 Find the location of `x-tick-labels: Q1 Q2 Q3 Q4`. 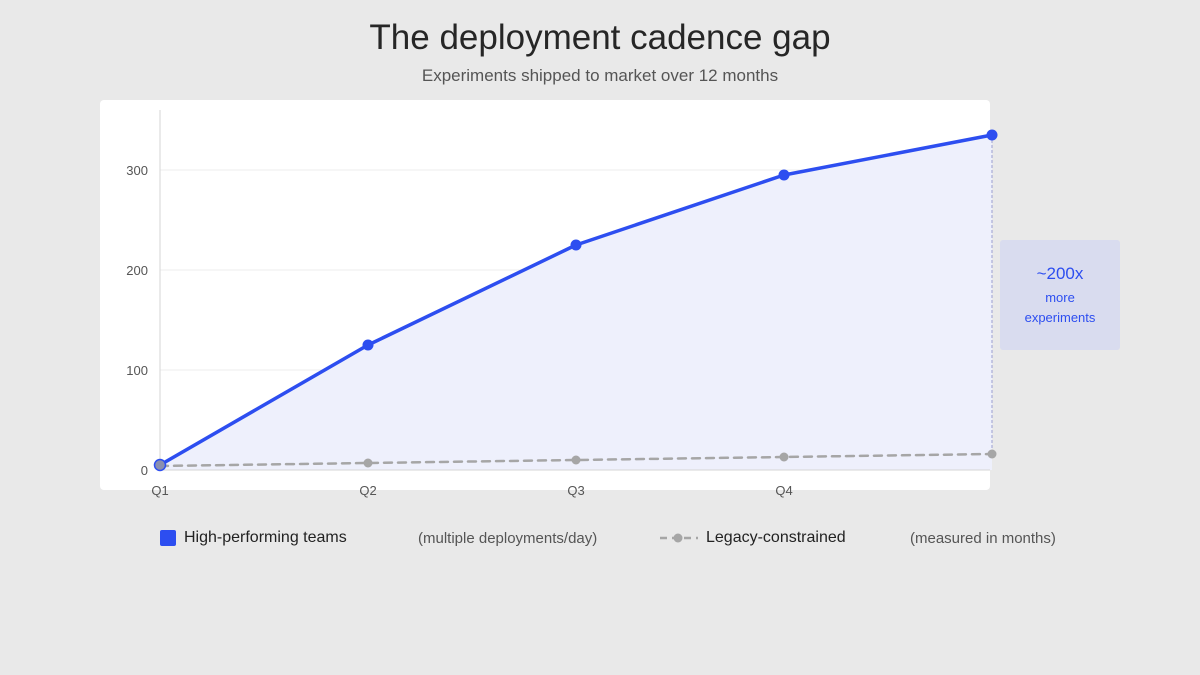

x-tick-labels: Q1 Q2 Q3 Q4 is located at coordinates (471, 490).